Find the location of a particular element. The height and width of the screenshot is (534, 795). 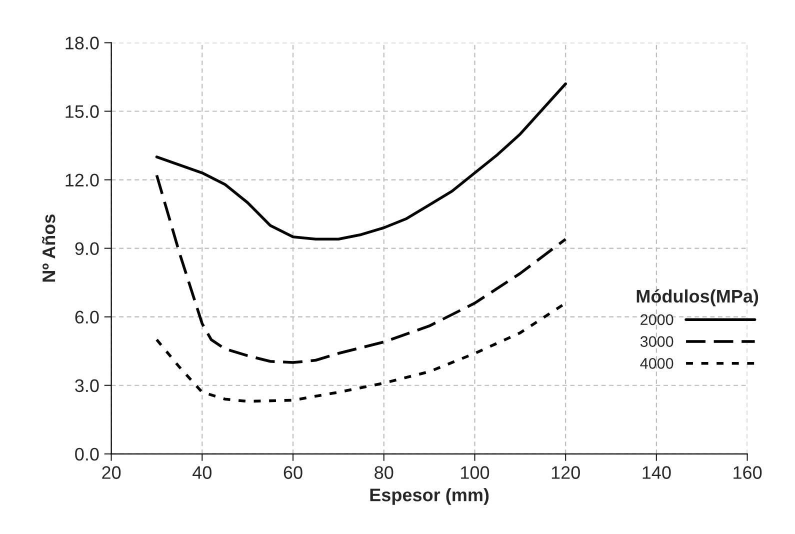

legend-label: 2000 is located at coordinates (657, 320).